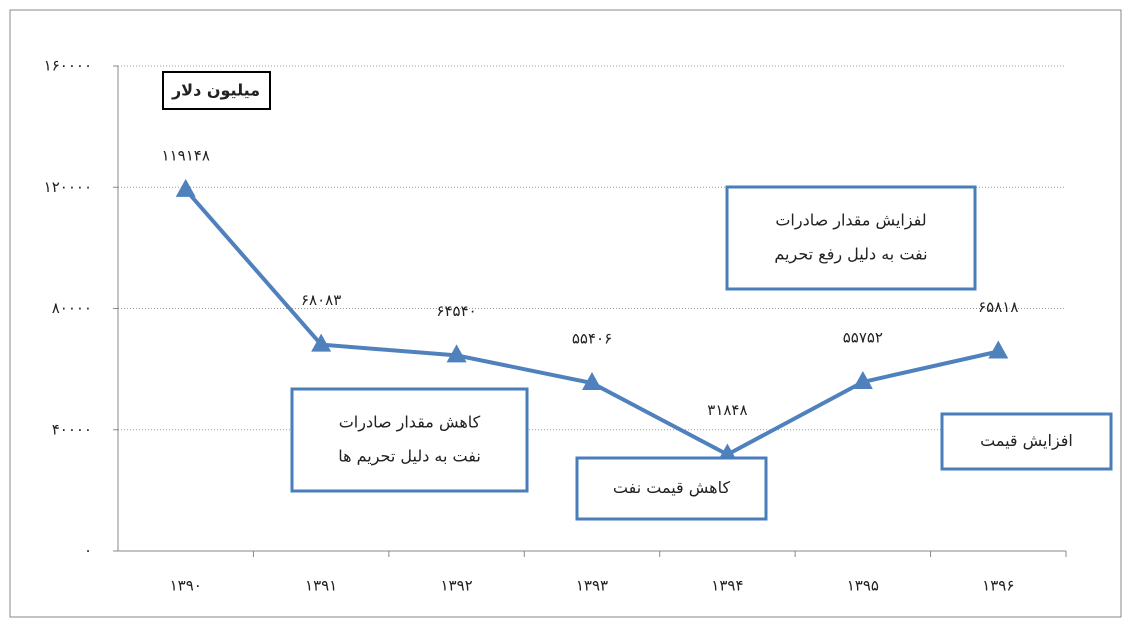  I want to click on x-tick-label: ۱۳۹۴, so click(727, 586).